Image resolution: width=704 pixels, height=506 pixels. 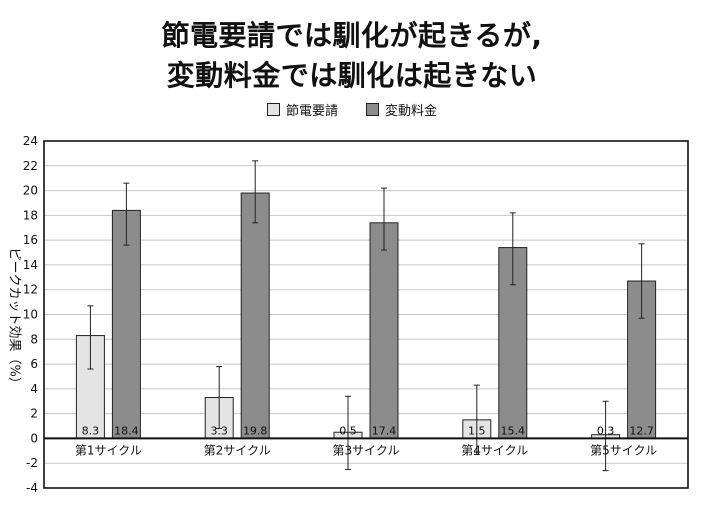 I want to click on y-tick-label: 8, so click(x=34, y=339).